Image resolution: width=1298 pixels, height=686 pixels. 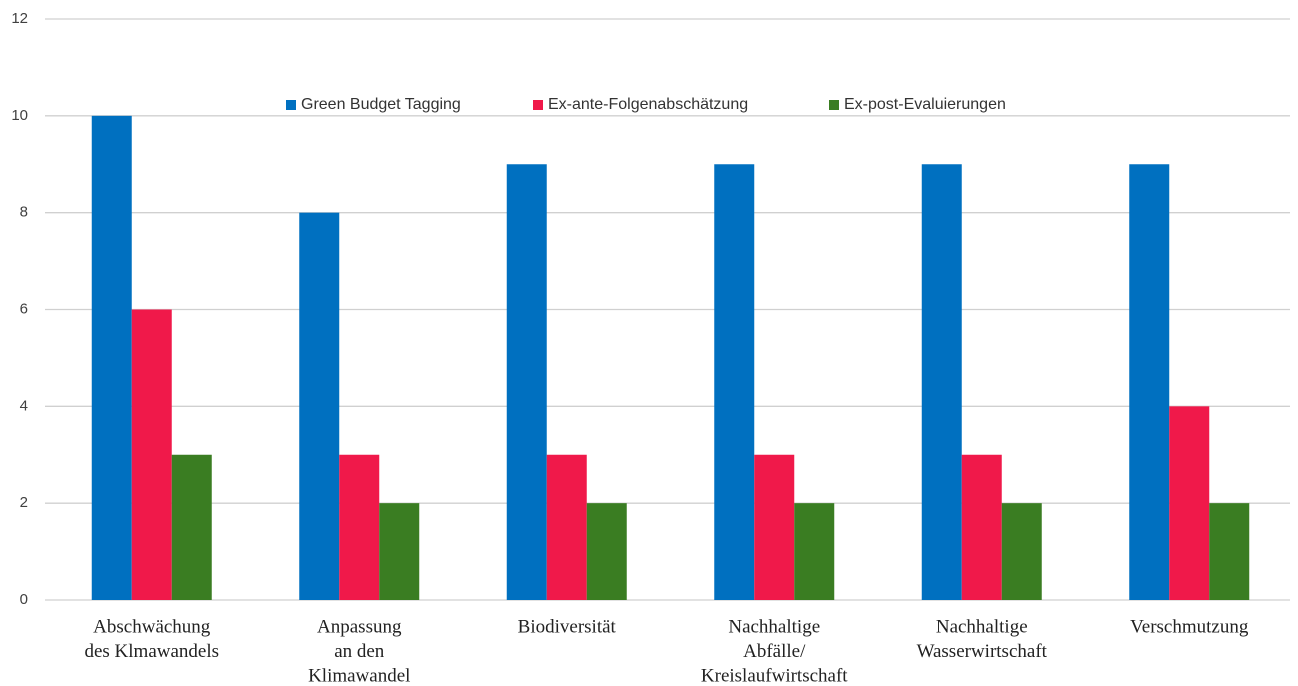 I want to click on y-tick-label: 12, so click(x=19, y=18).